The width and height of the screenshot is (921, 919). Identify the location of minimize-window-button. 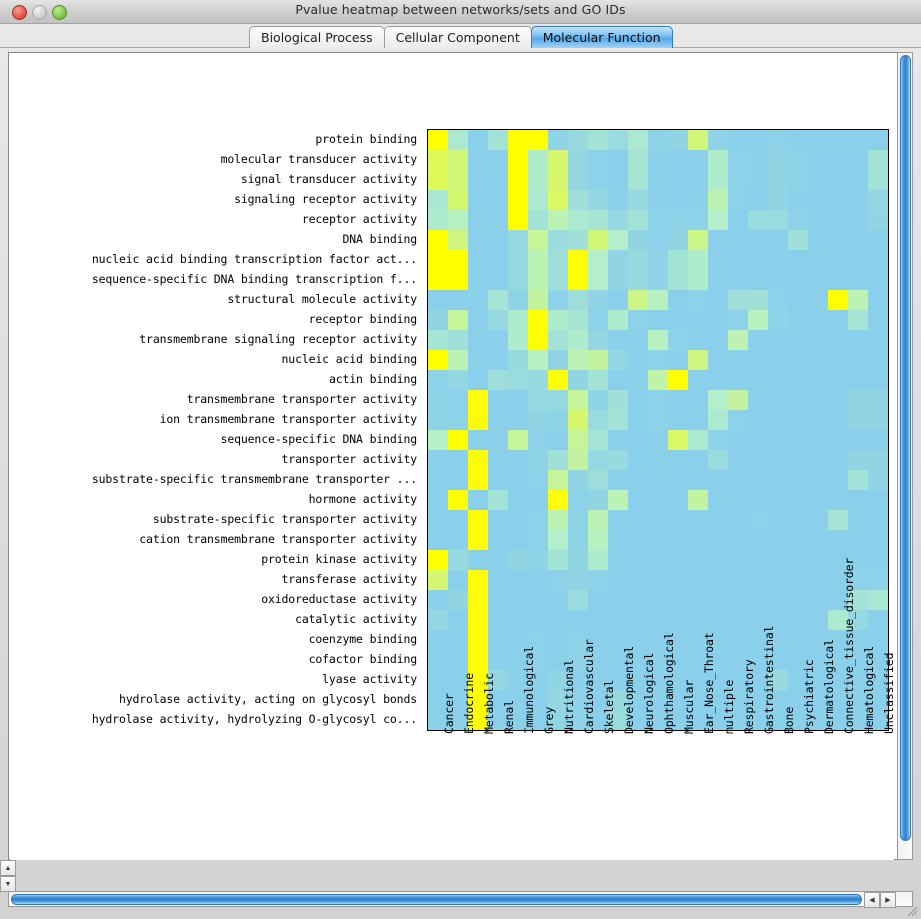
(39, 12).